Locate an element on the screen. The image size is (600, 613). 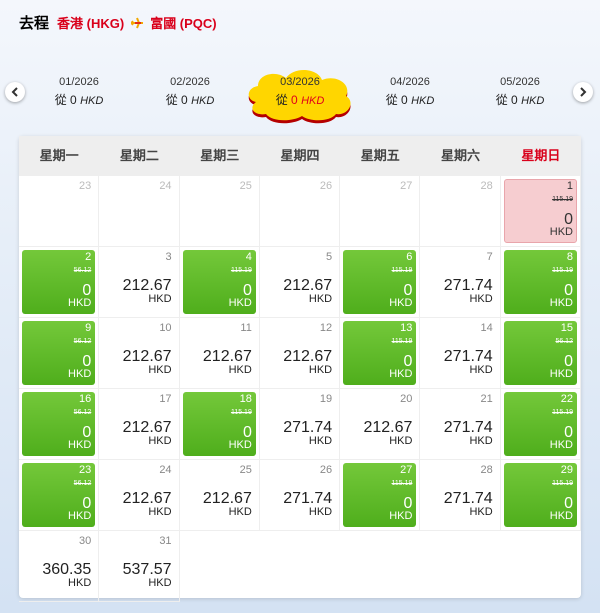
day-number: 12 is located at coordinates (326, 328).